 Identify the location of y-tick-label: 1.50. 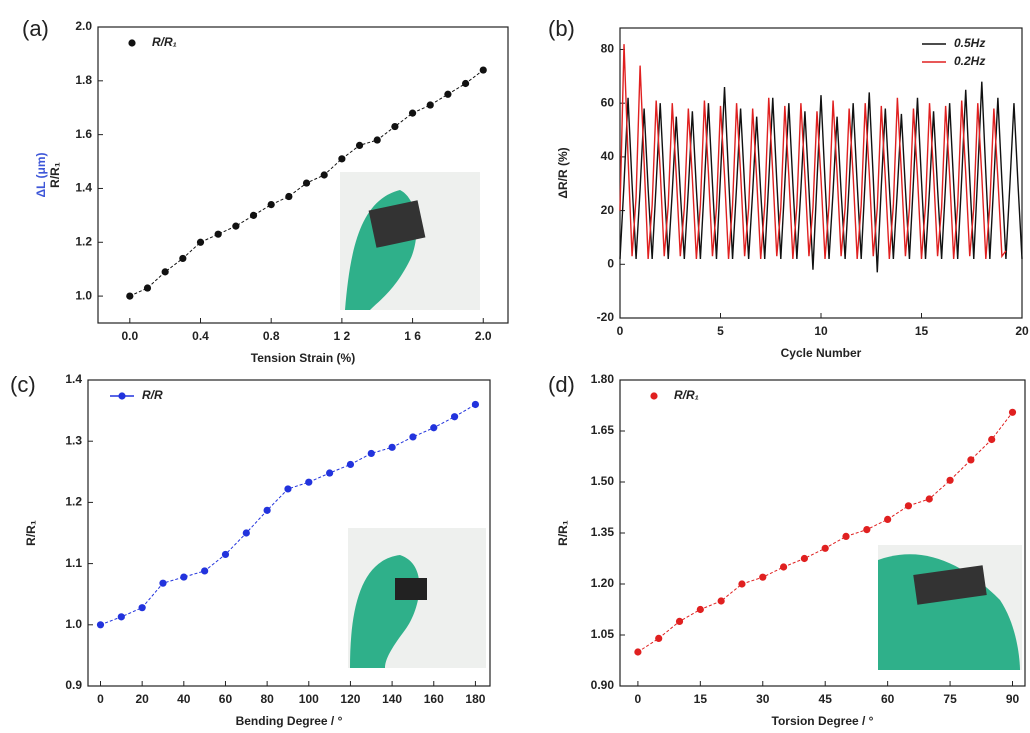
(603, 481).